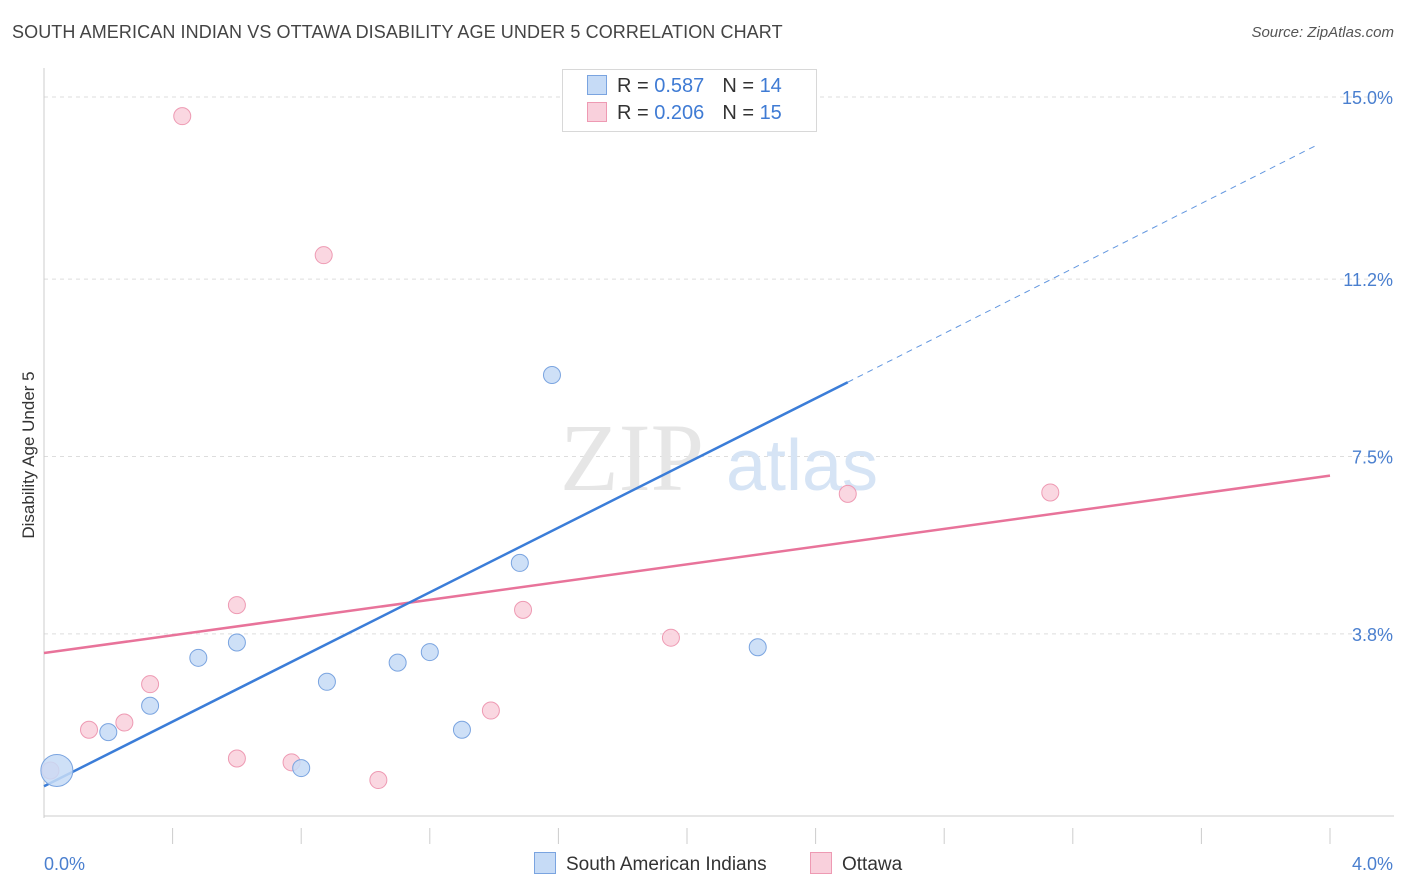 The height and width of the screenshot is (892, 1406). I want to click on legend-row-ottawa: R = 0.206 N = 15, so click(684, 115).